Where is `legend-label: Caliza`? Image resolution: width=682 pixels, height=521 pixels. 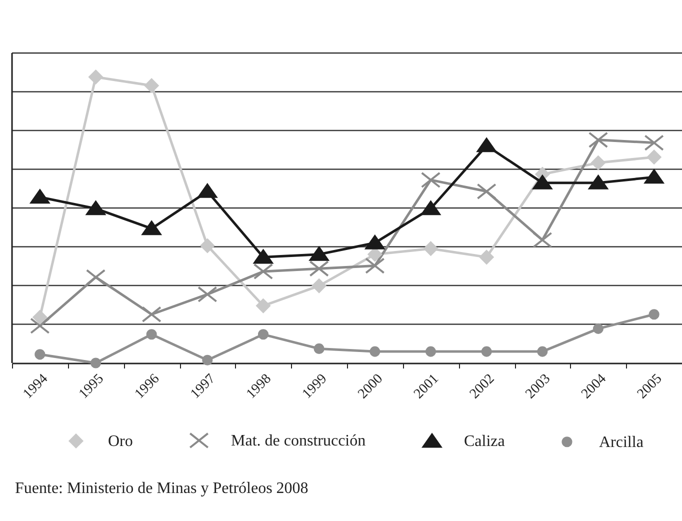
legend-label: Caliza is located at coordinates (484, 441).